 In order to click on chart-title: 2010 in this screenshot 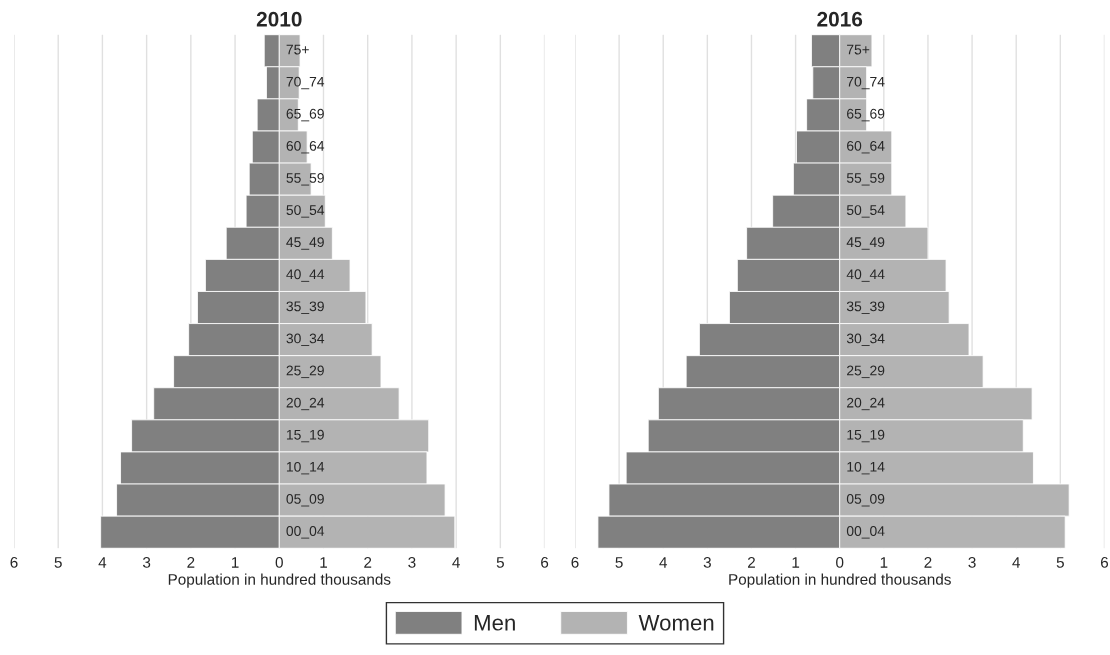, I will do `click(279, 19)`.